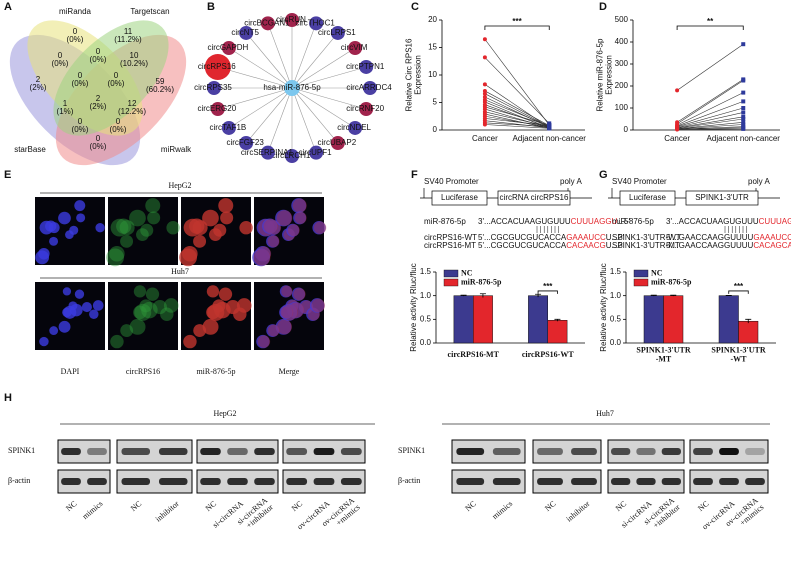 This screenshot has height=561, width=791. Describe the element at coordinates (365, 108) in the screenshot. I see `network-node-label: circRNF20` at that location.